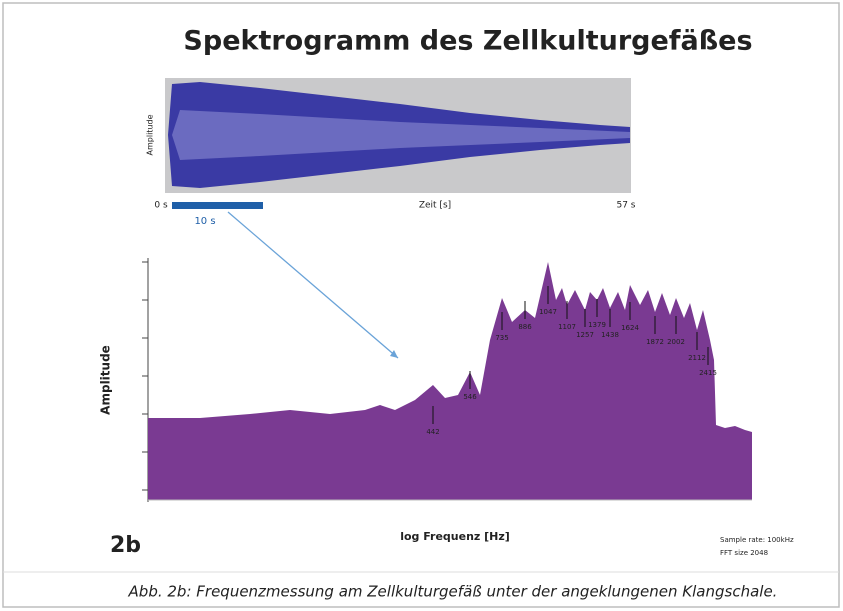 This screenshot has width=843, height=611. What do you see at coordinates (501, 338) in the screenshot?
I see `peak-label: 735` at bounding box center [501, 338].